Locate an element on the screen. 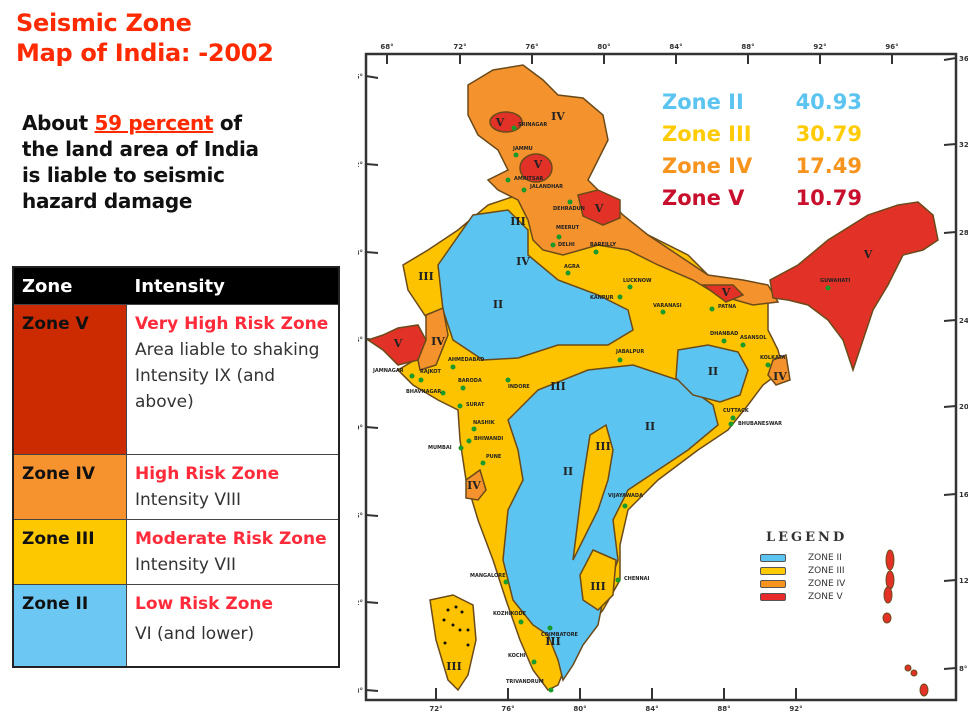 This screenshot has width=975, height=719. svg-text: PATNA is located at coordinates (727, 307).